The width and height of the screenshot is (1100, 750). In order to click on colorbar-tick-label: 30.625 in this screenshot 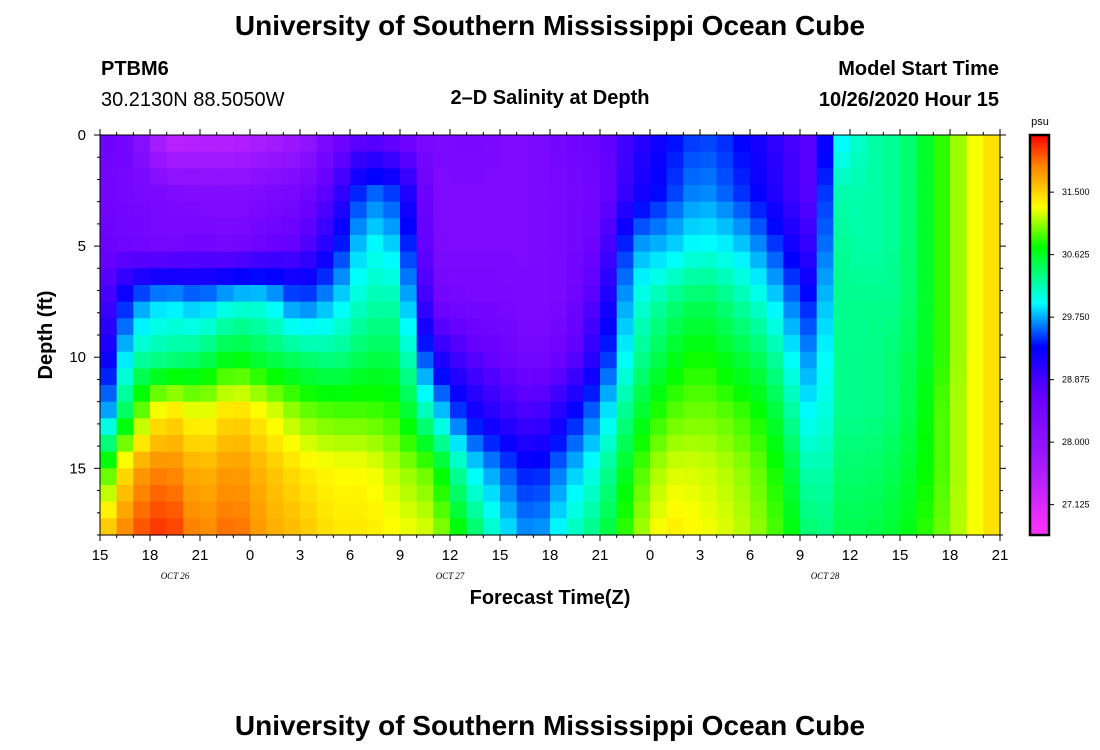, I will do `click(1076, 255)`.